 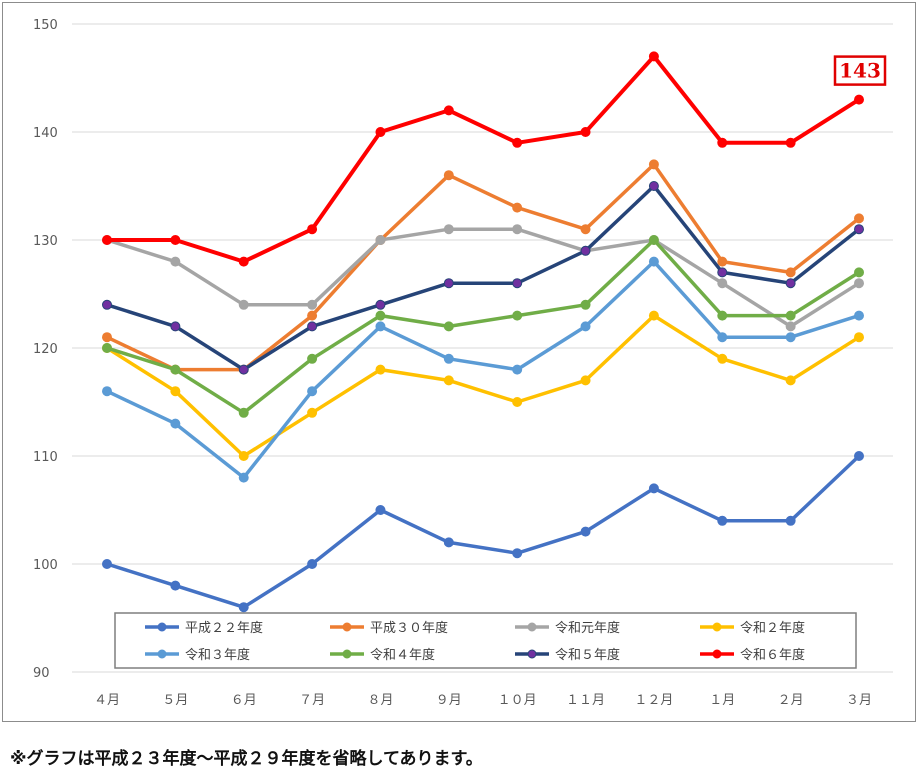 I want to click on y-tick-label: 130, so click(x=45, y=241).